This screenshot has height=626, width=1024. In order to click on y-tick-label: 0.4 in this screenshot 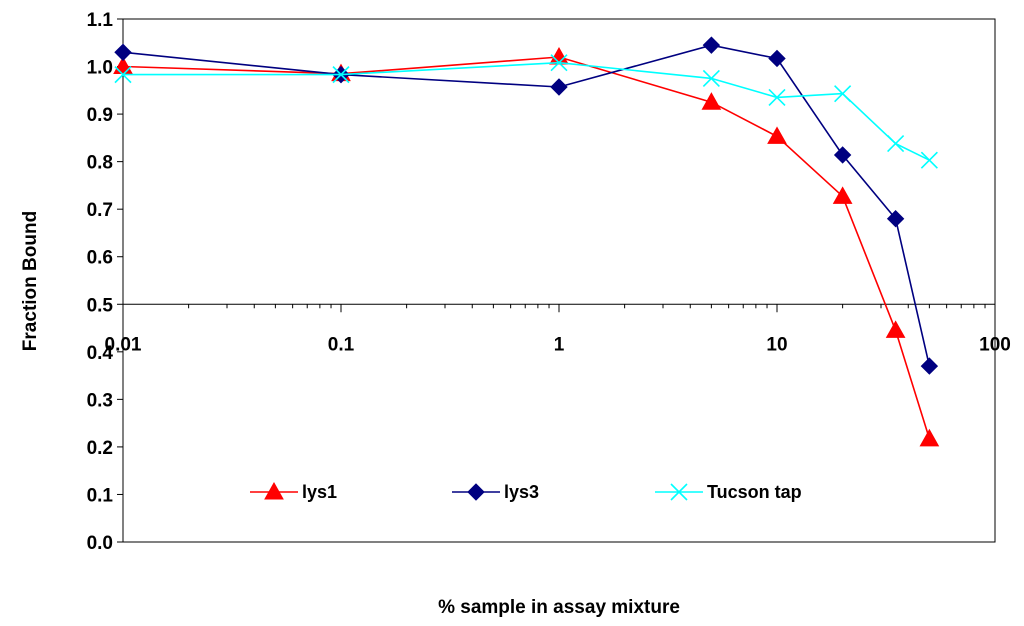, I will do `click(100, 353)`.